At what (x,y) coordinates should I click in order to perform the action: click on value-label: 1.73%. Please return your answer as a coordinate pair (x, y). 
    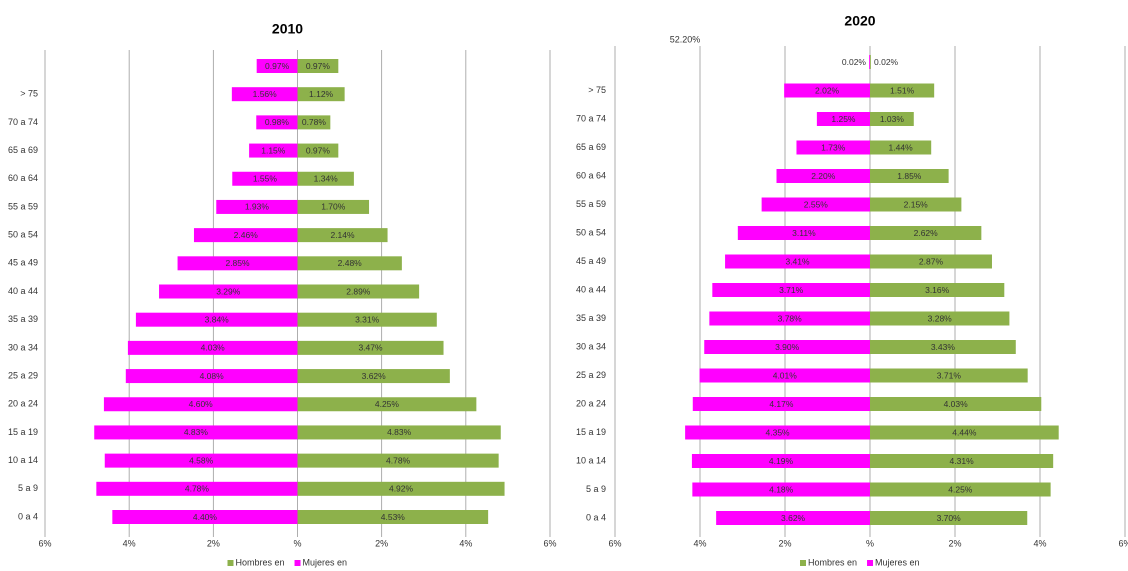
    Looking at the image, I should click on (833, 147).